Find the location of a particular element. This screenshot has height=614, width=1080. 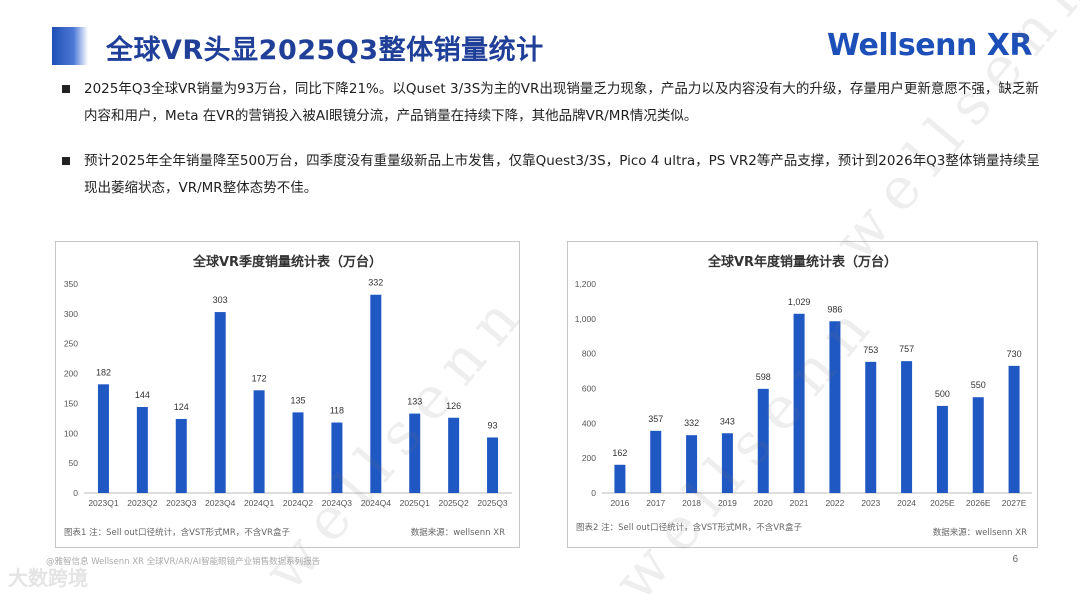

x-tick-label: 2023 is located at coordinates (870, 503).